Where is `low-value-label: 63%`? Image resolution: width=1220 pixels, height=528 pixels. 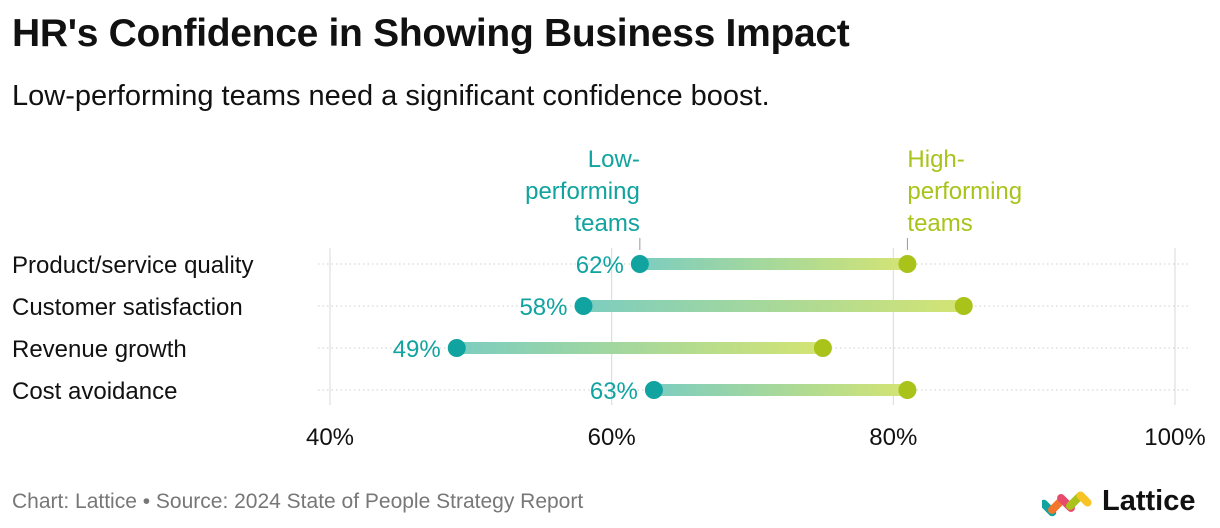
low-value-label: 63% is located at coordinates (614, 391).